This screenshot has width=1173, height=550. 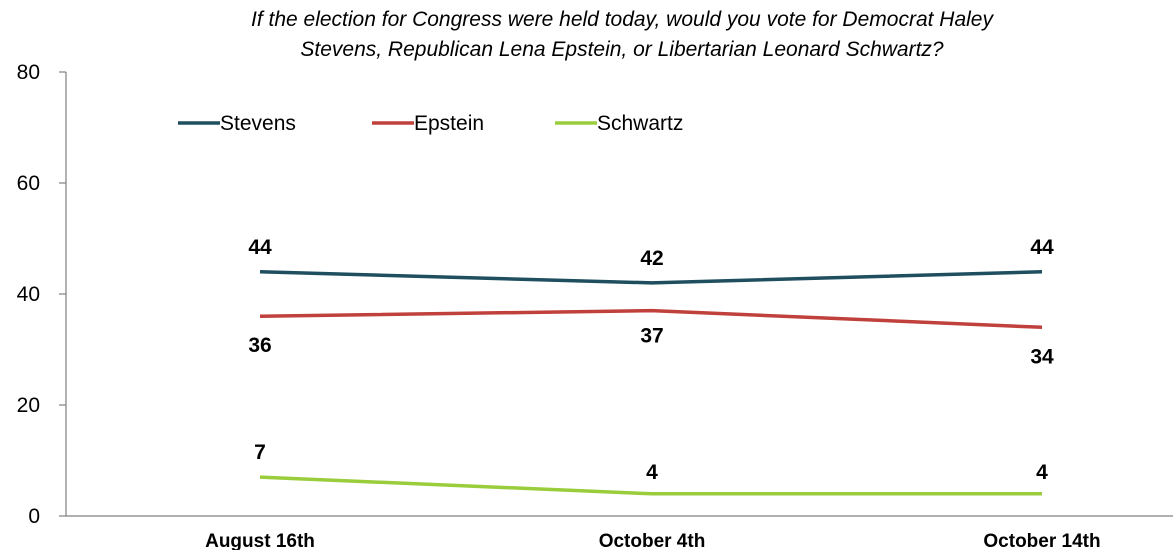 I want to click on legend-label-stevens: Stevens, so click(x=258, y=123).